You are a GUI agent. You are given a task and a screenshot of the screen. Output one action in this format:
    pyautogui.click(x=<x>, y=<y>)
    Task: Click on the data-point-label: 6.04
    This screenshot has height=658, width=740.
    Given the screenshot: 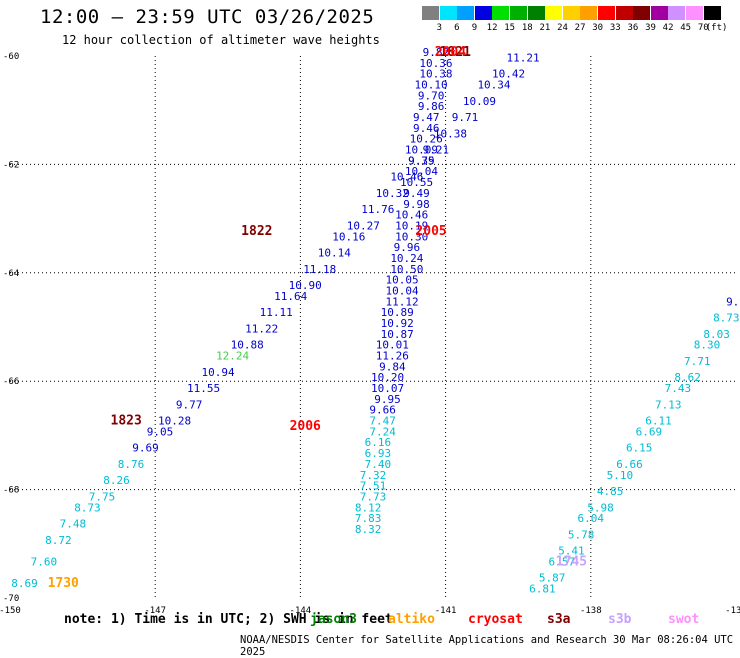 What is the action you would take?
    pyautogui.click(x=591, y=518)
    